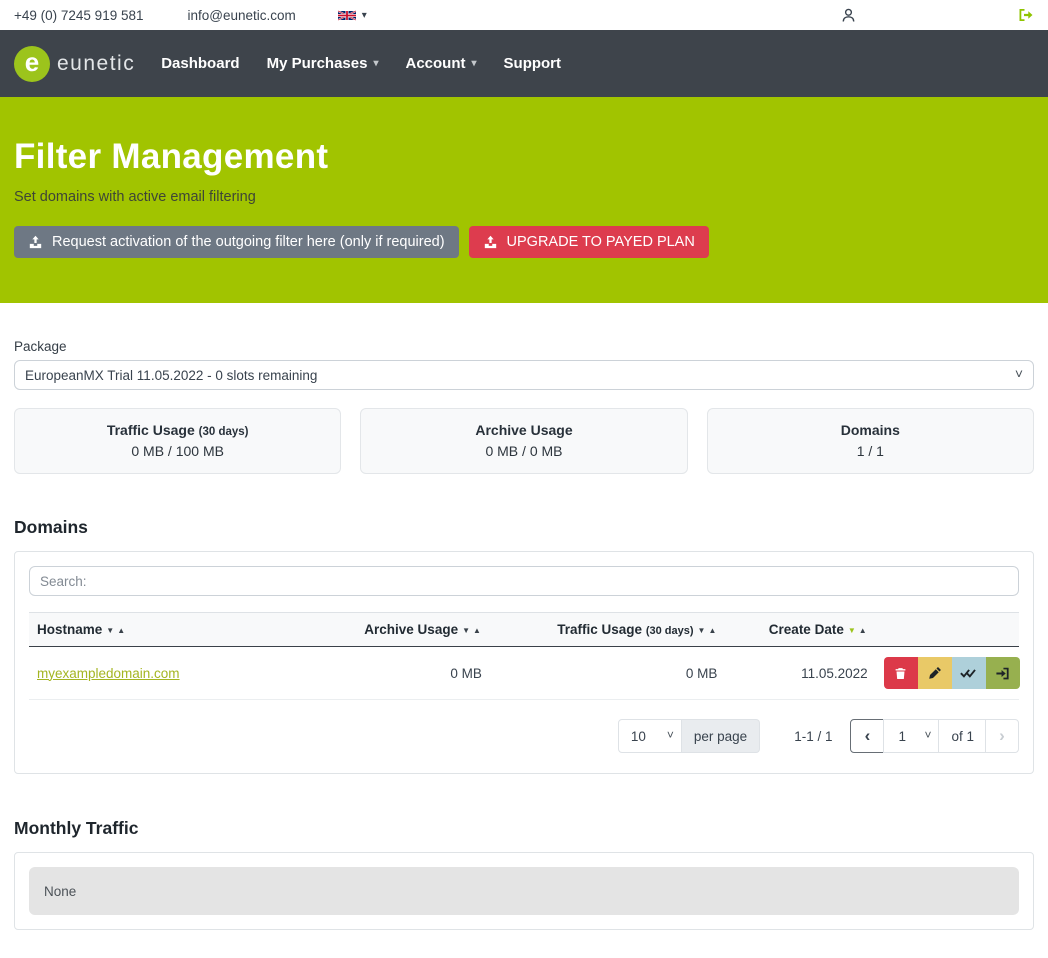 This screenshot has width=1048, height=958. I want to click on brand-logo: e eunetic, so click(75, 63).